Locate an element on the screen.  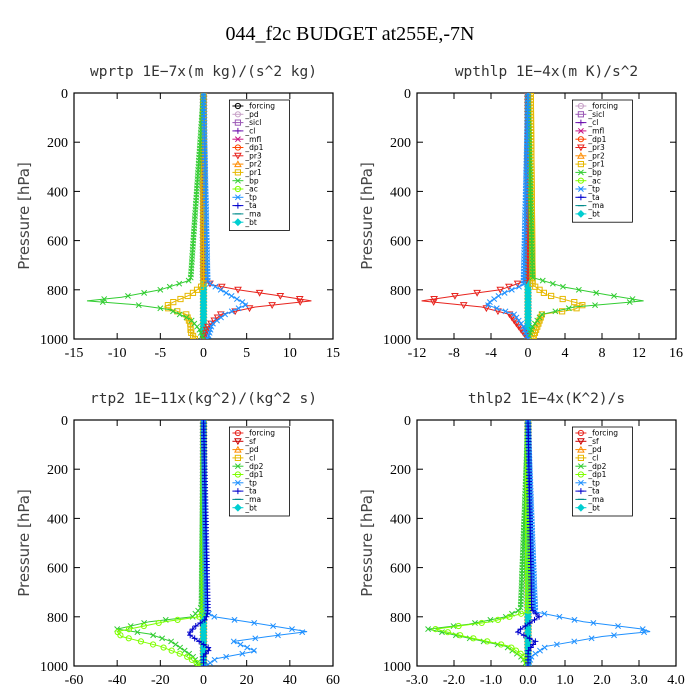
plot-frame is located at coordinates (546, 543).